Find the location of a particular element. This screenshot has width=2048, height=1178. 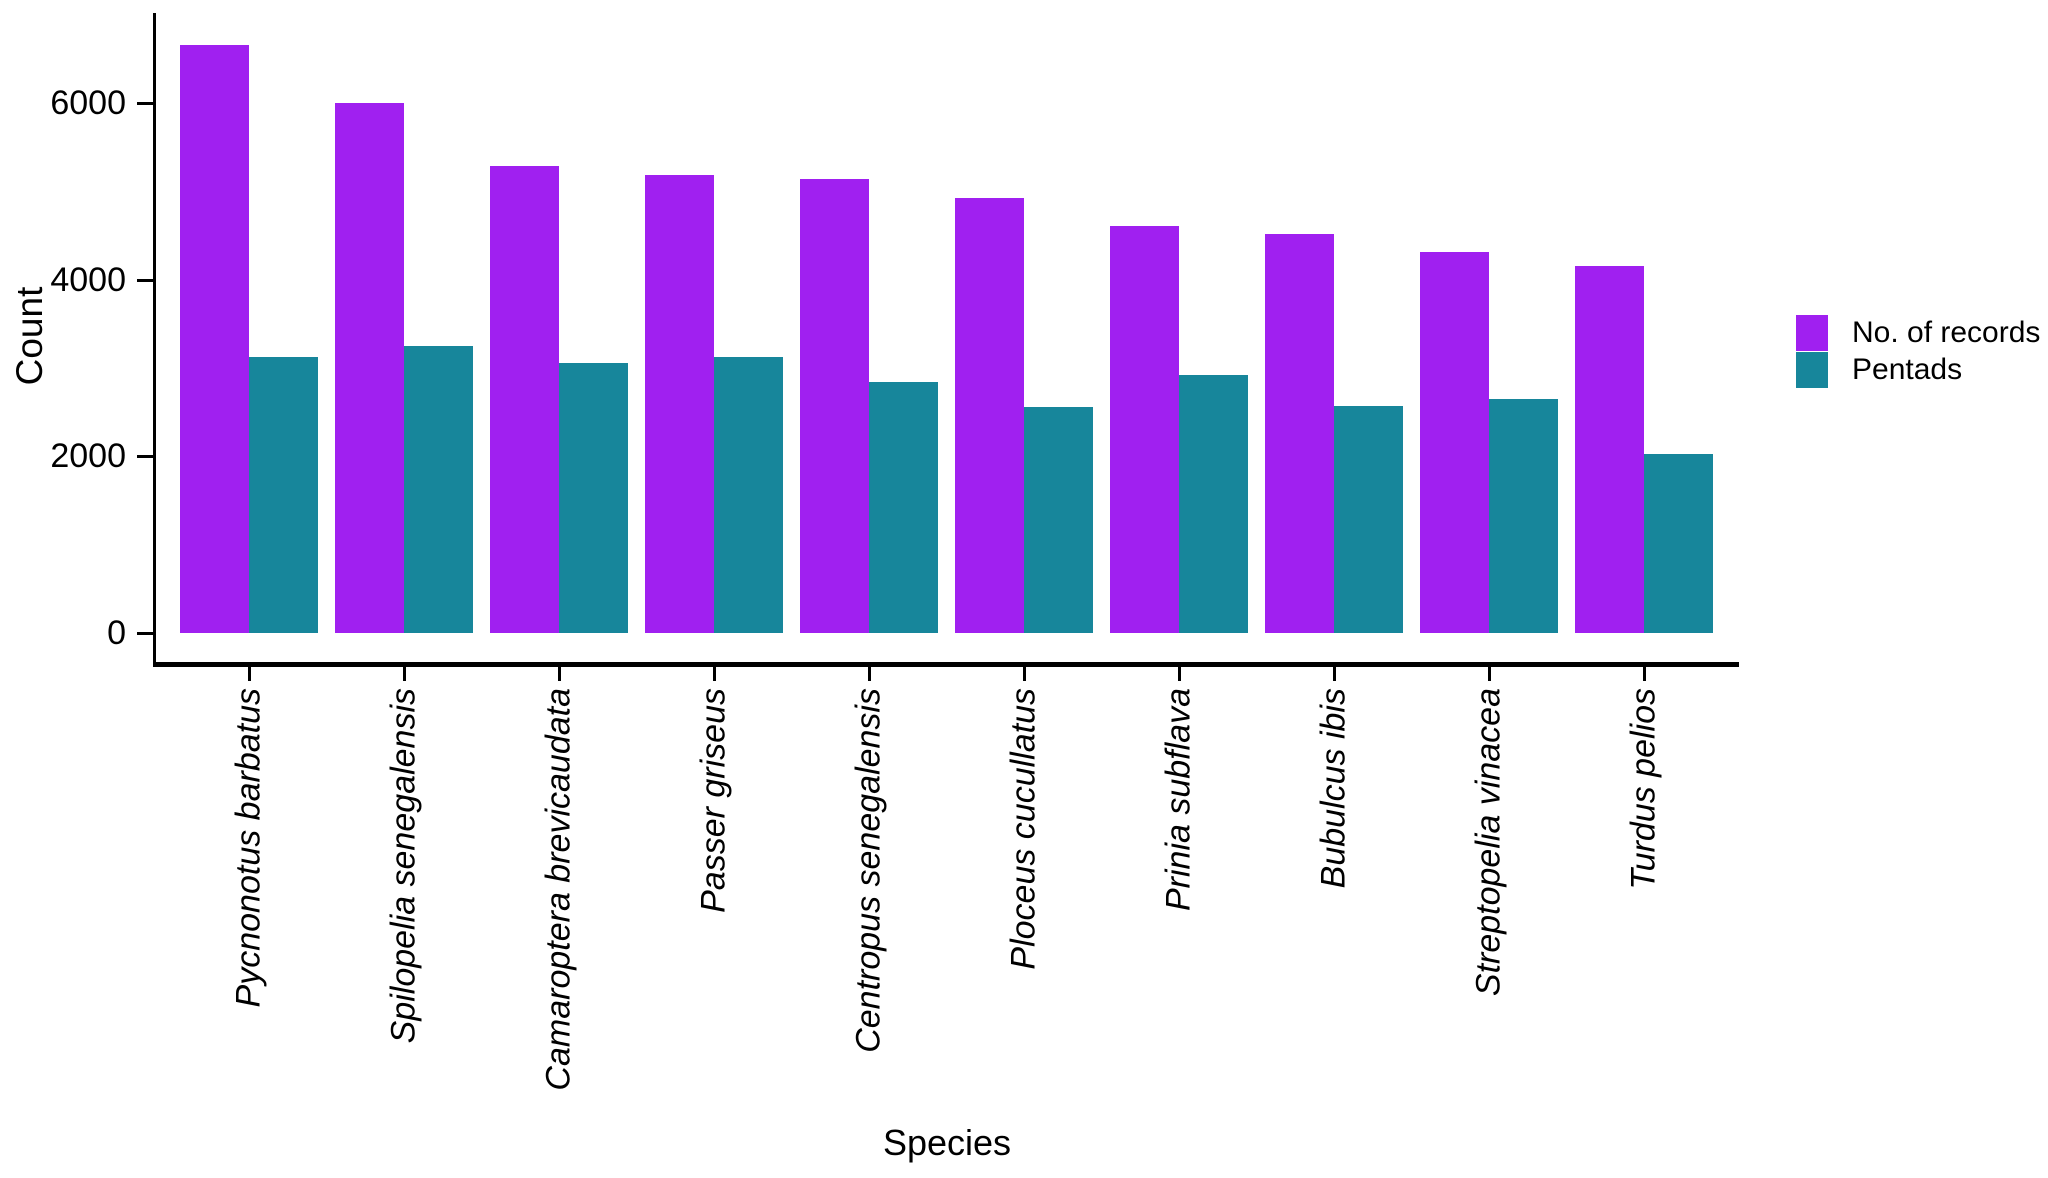

legend: No. of records Pentads is located at coordinates (1918, 351).